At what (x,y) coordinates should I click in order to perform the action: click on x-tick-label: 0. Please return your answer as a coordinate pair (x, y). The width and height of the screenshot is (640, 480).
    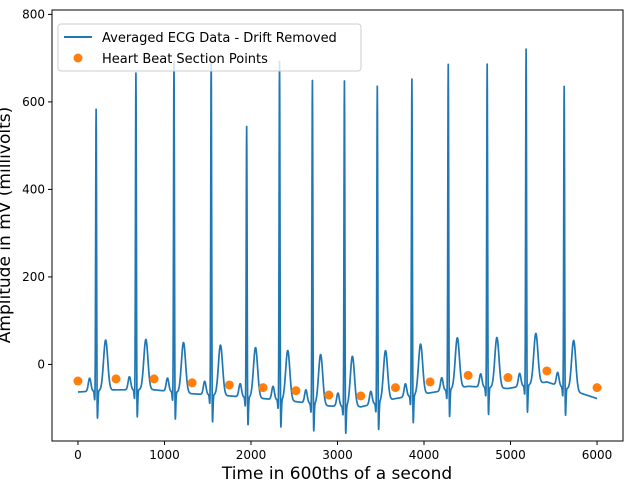
    Looking at the image, I should click on (78, 455).